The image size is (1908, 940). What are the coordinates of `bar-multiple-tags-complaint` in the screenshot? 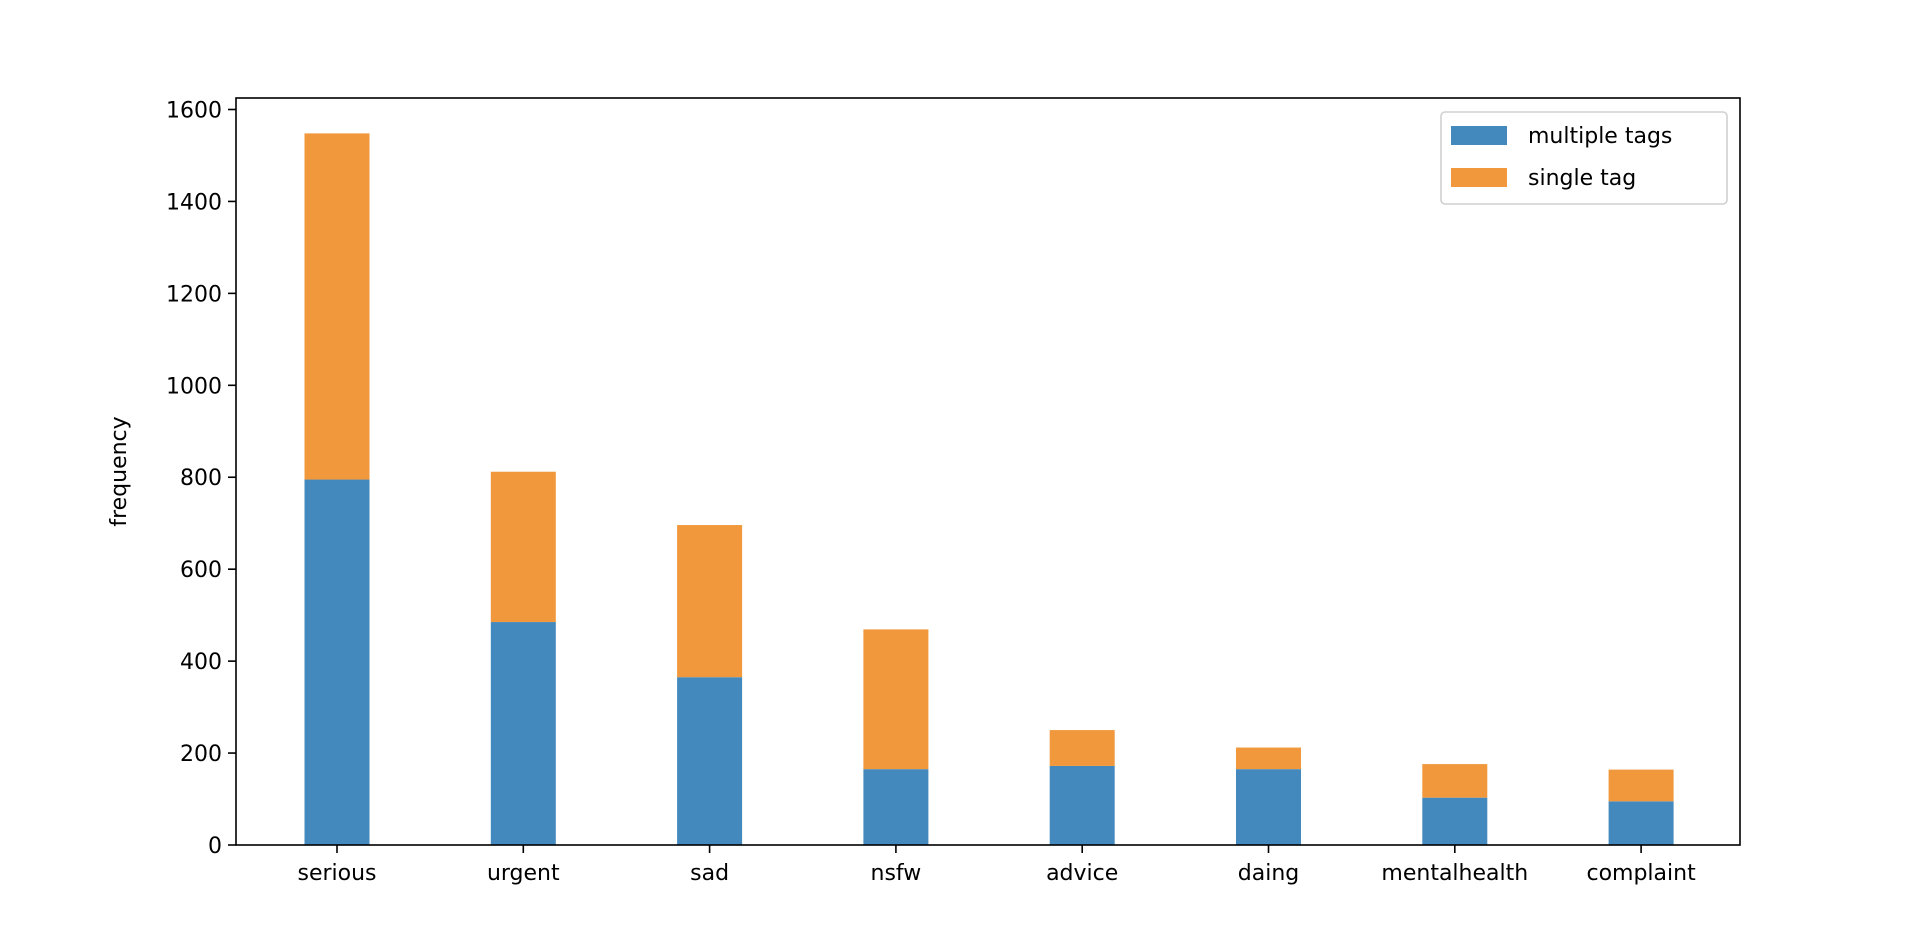 It's located at (1641, 823).